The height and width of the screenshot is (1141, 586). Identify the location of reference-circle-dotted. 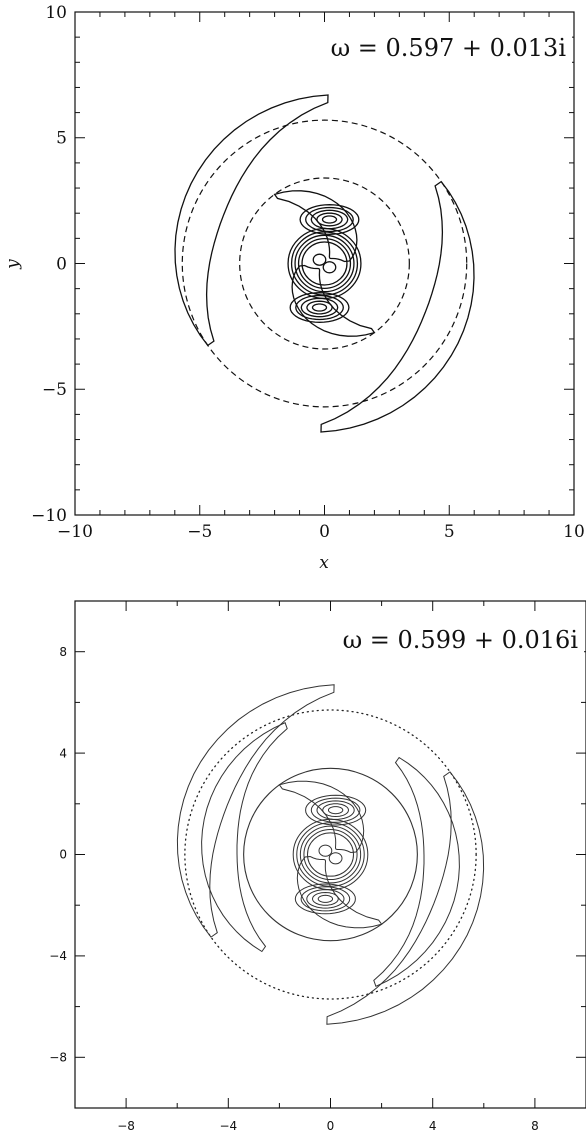
(330, 854).